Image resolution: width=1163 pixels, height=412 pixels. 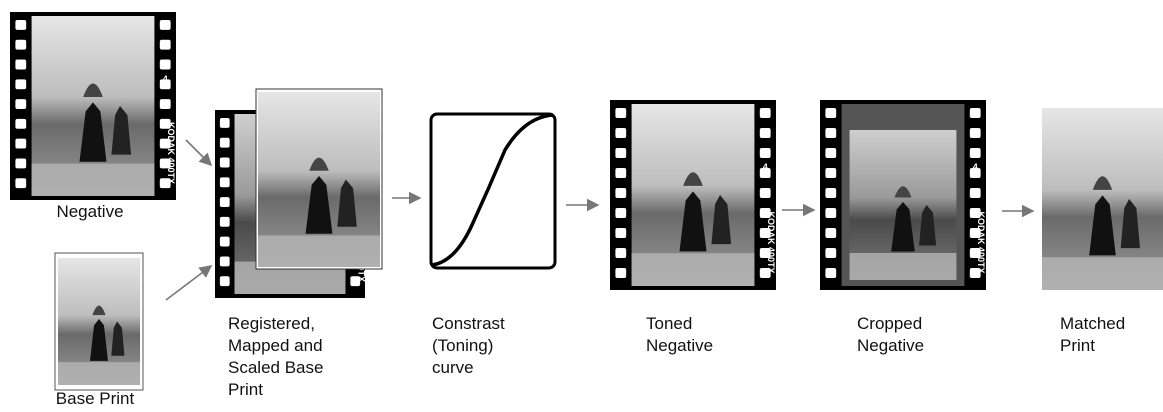 I want to click on node-label: Matched Print, so click(x=1092, y=334).